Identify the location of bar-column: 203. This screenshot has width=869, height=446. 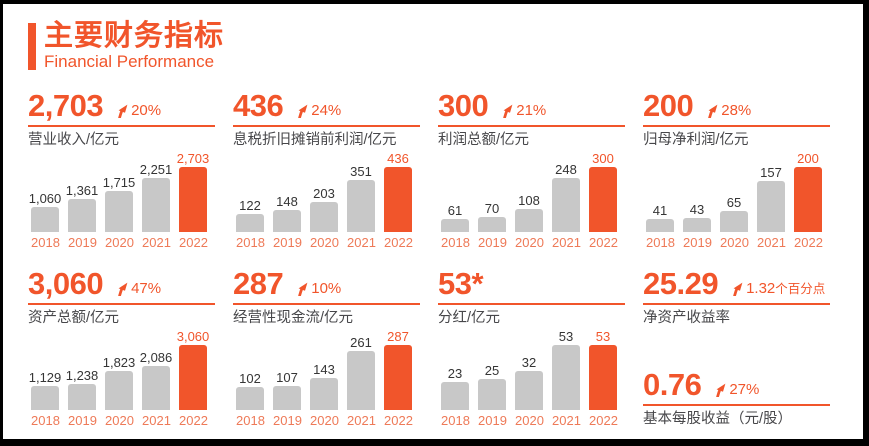
(324, 209).